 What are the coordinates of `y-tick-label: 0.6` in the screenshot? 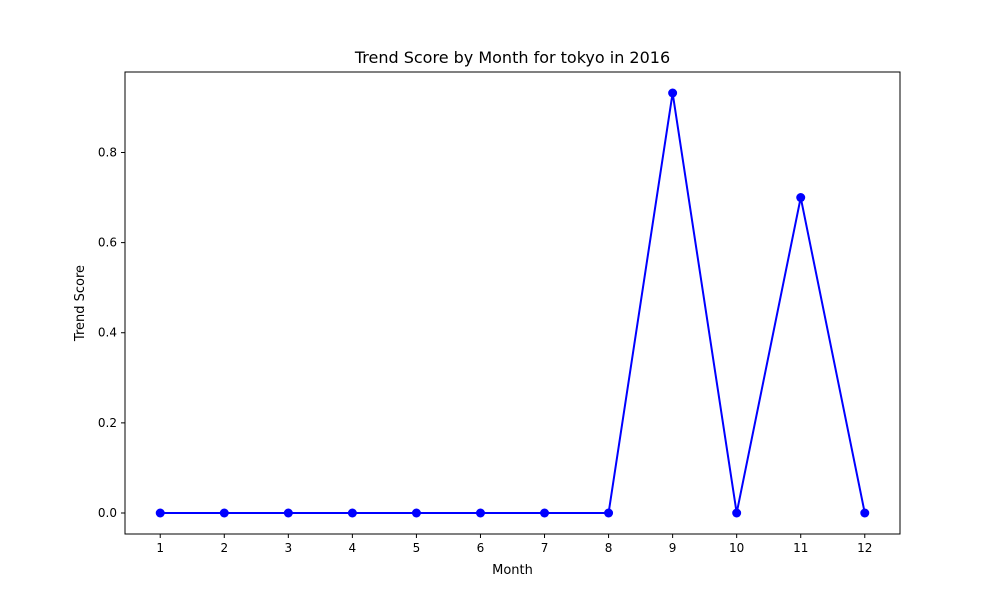 It's located at (107, 243).